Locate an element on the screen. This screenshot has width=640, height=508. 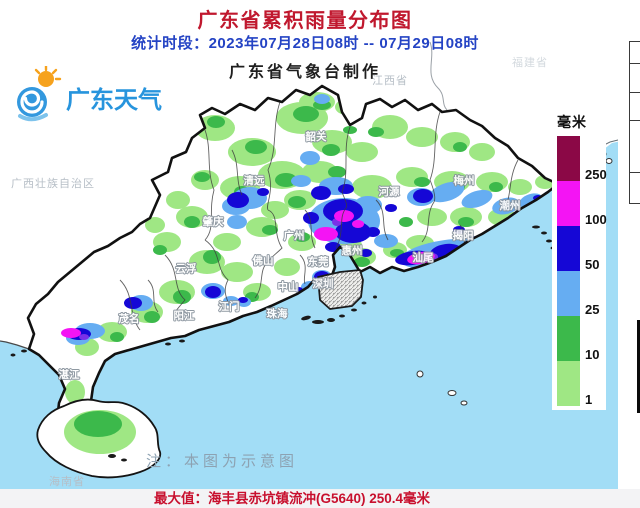
legend-value: 10 is located at coordinates (592, 354).